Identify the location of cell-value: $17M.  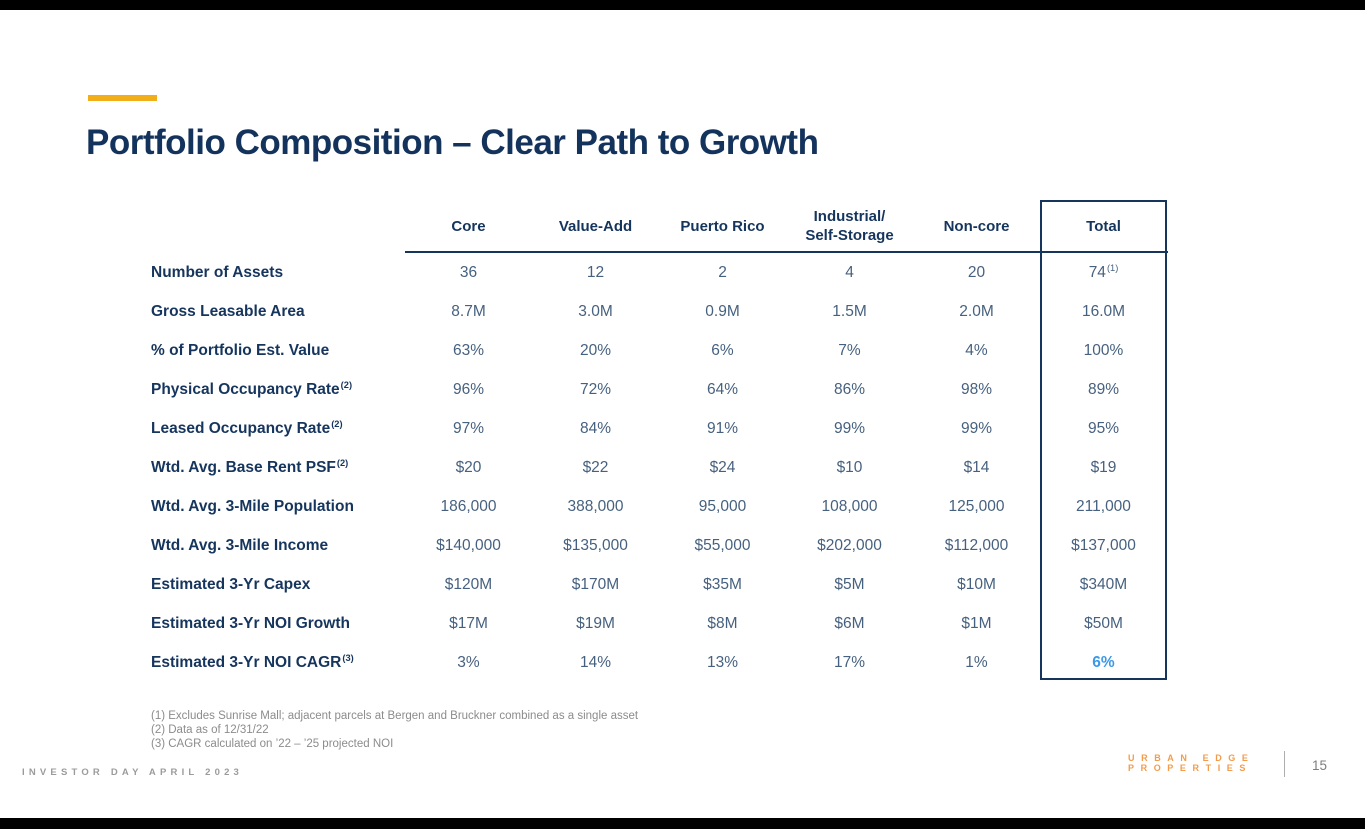
(468, 623).